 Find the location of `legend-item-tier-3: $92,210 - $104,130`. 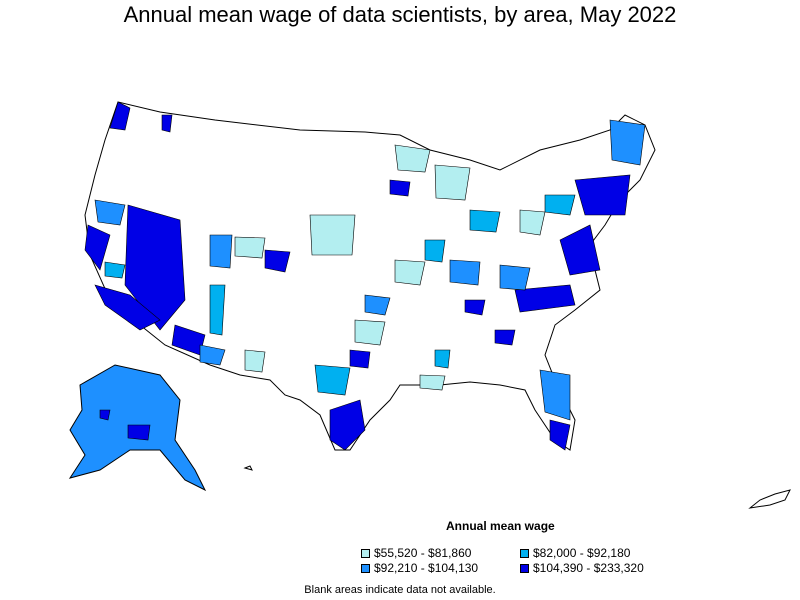

legend-item-tier-3: $92,210 - $104,130 is located at coordinates (419, 568).